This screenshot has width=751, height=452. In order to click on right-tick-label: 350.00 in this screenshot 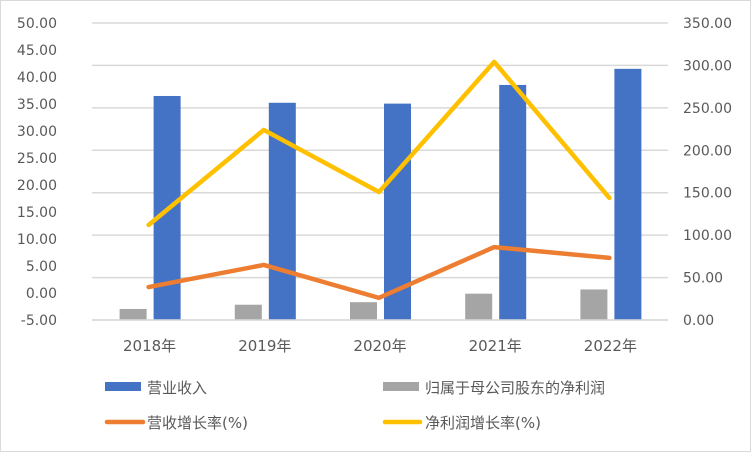, I will do `click(707, 24)`.